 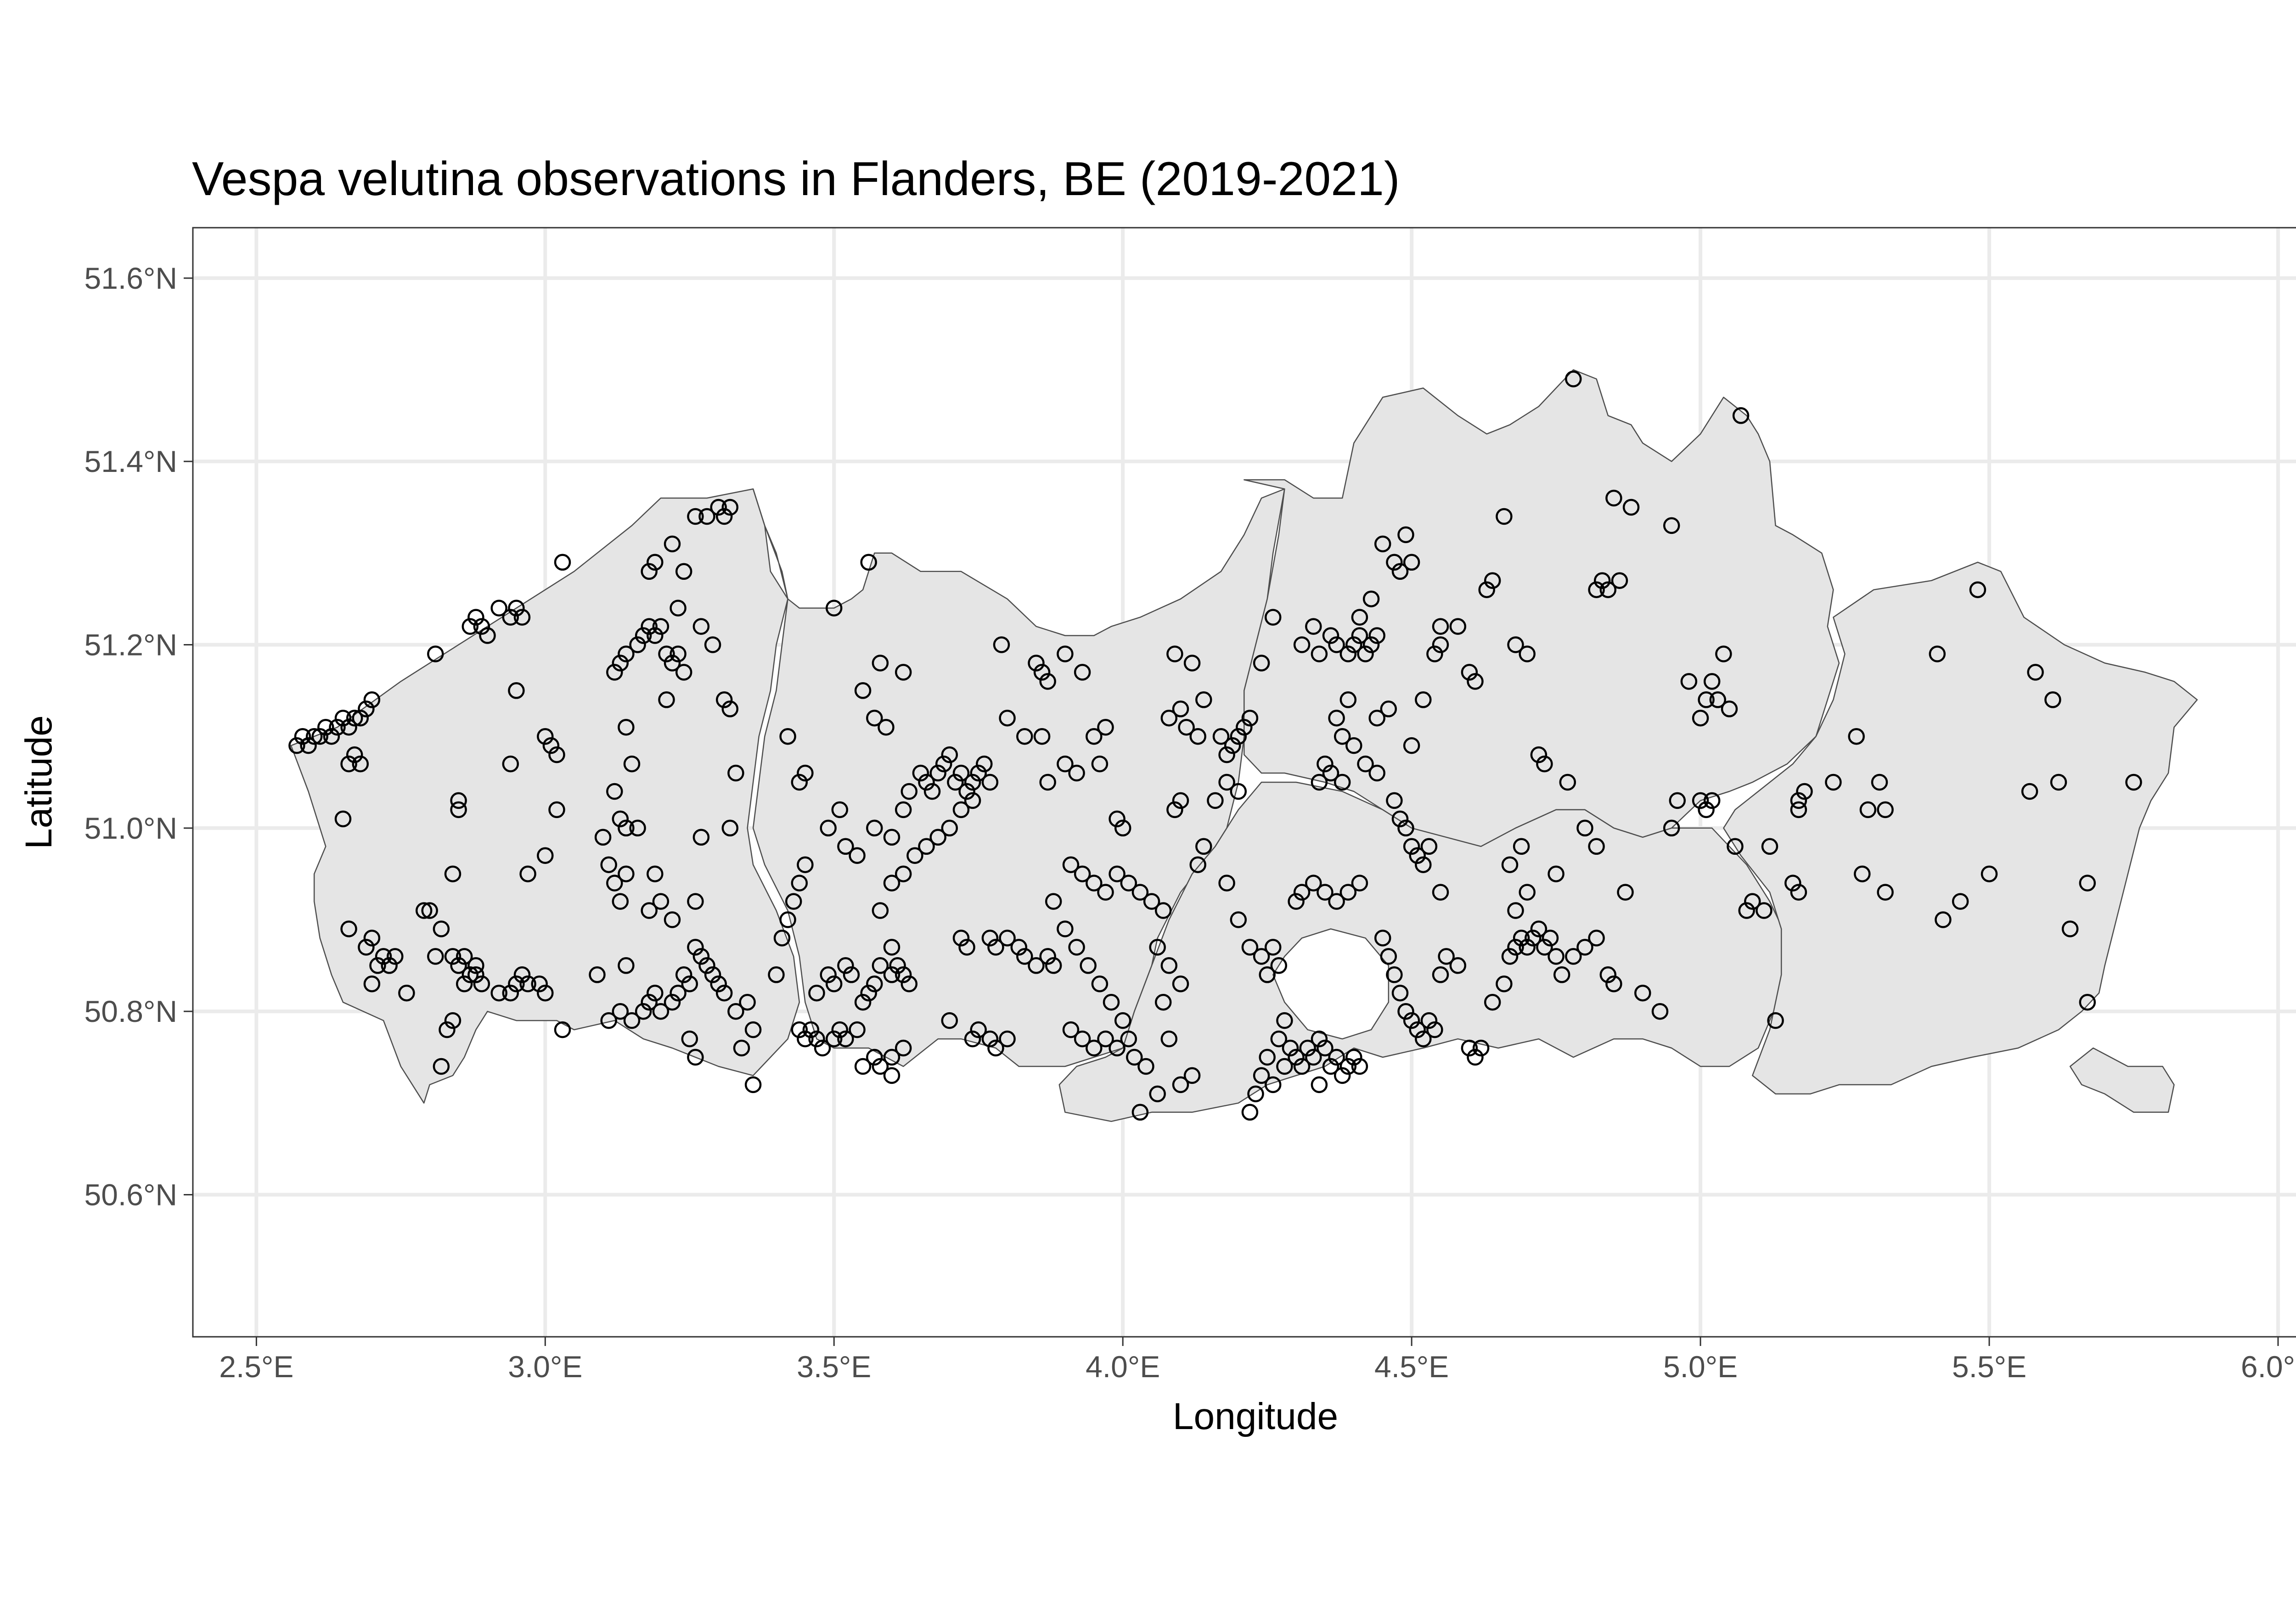 I want to click on y-tick-label: 51.0°N, so click(x=130, y=828).